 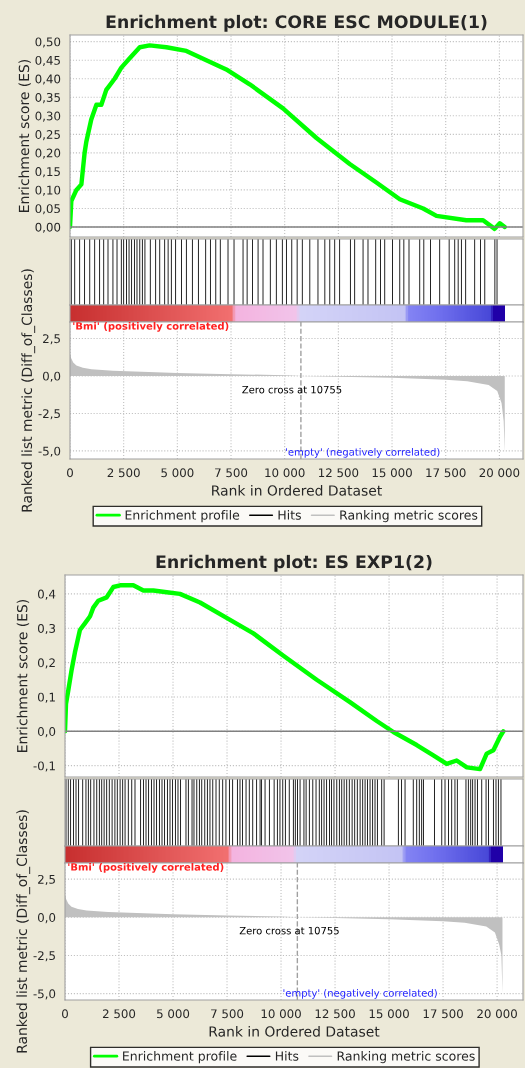 What do you see at coordinates (48, 42) in the screenshot?
I see `y-tick-label: 0,50` at bounding box center [48, 42].